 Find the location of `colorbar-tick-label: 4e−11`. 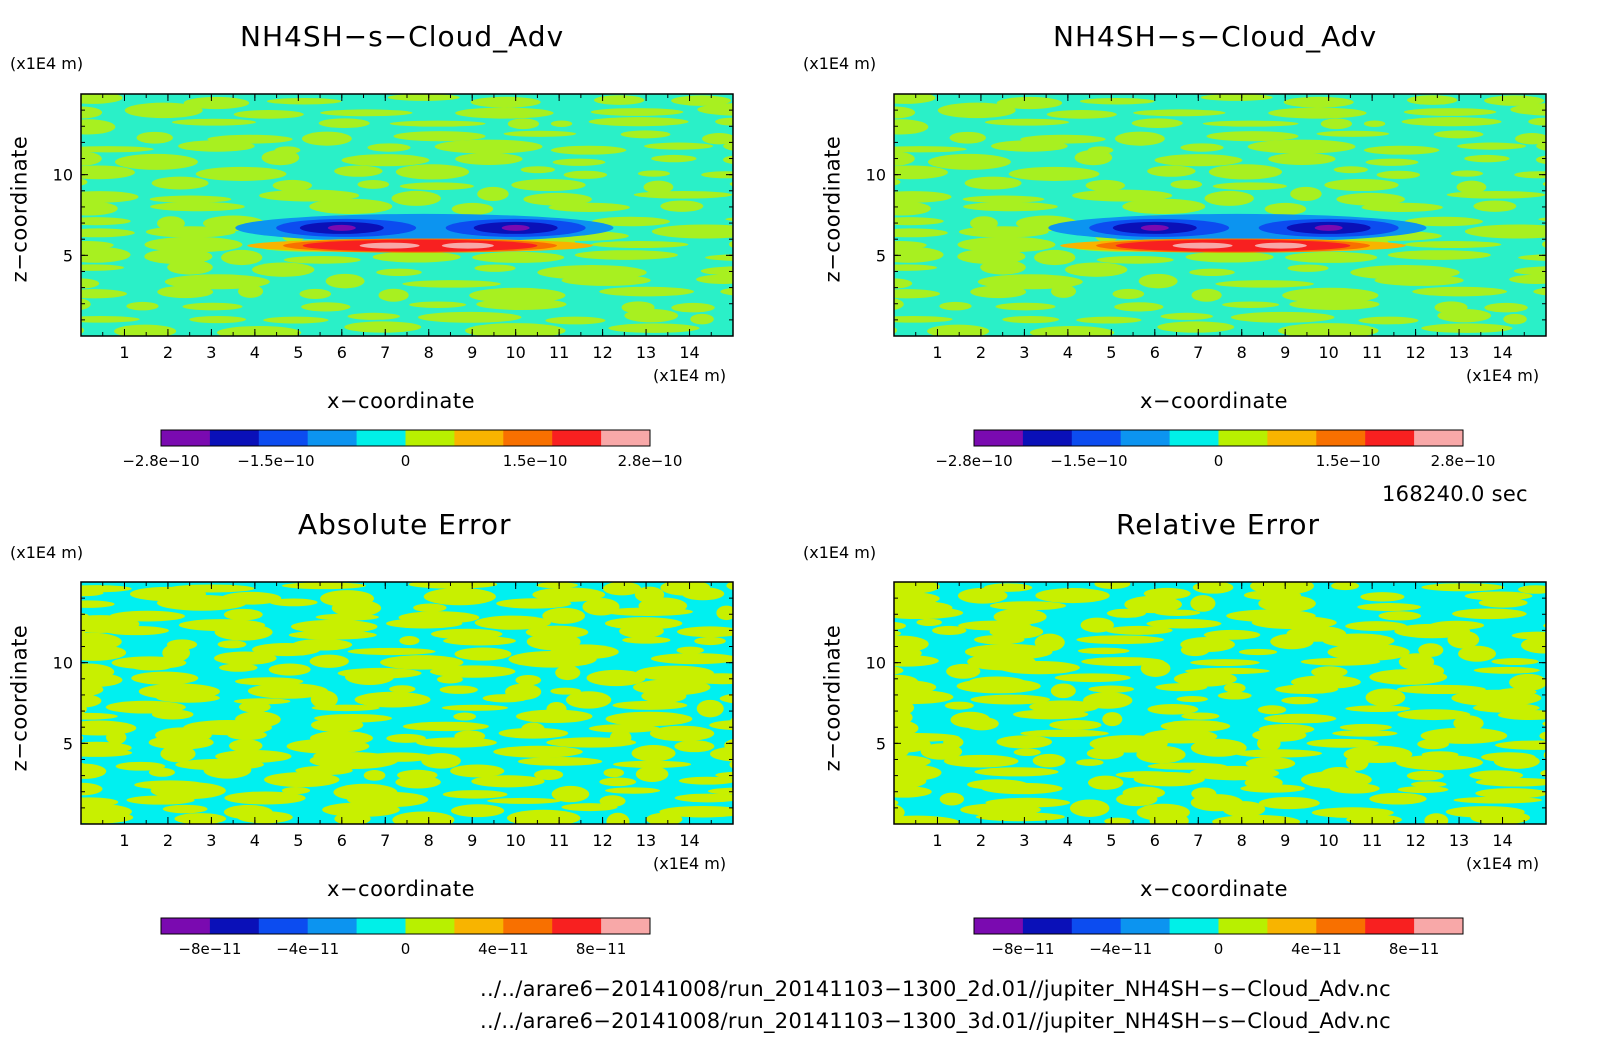

colorbar-tick-label: 4e−11 is located at coordinates (1316, 949).